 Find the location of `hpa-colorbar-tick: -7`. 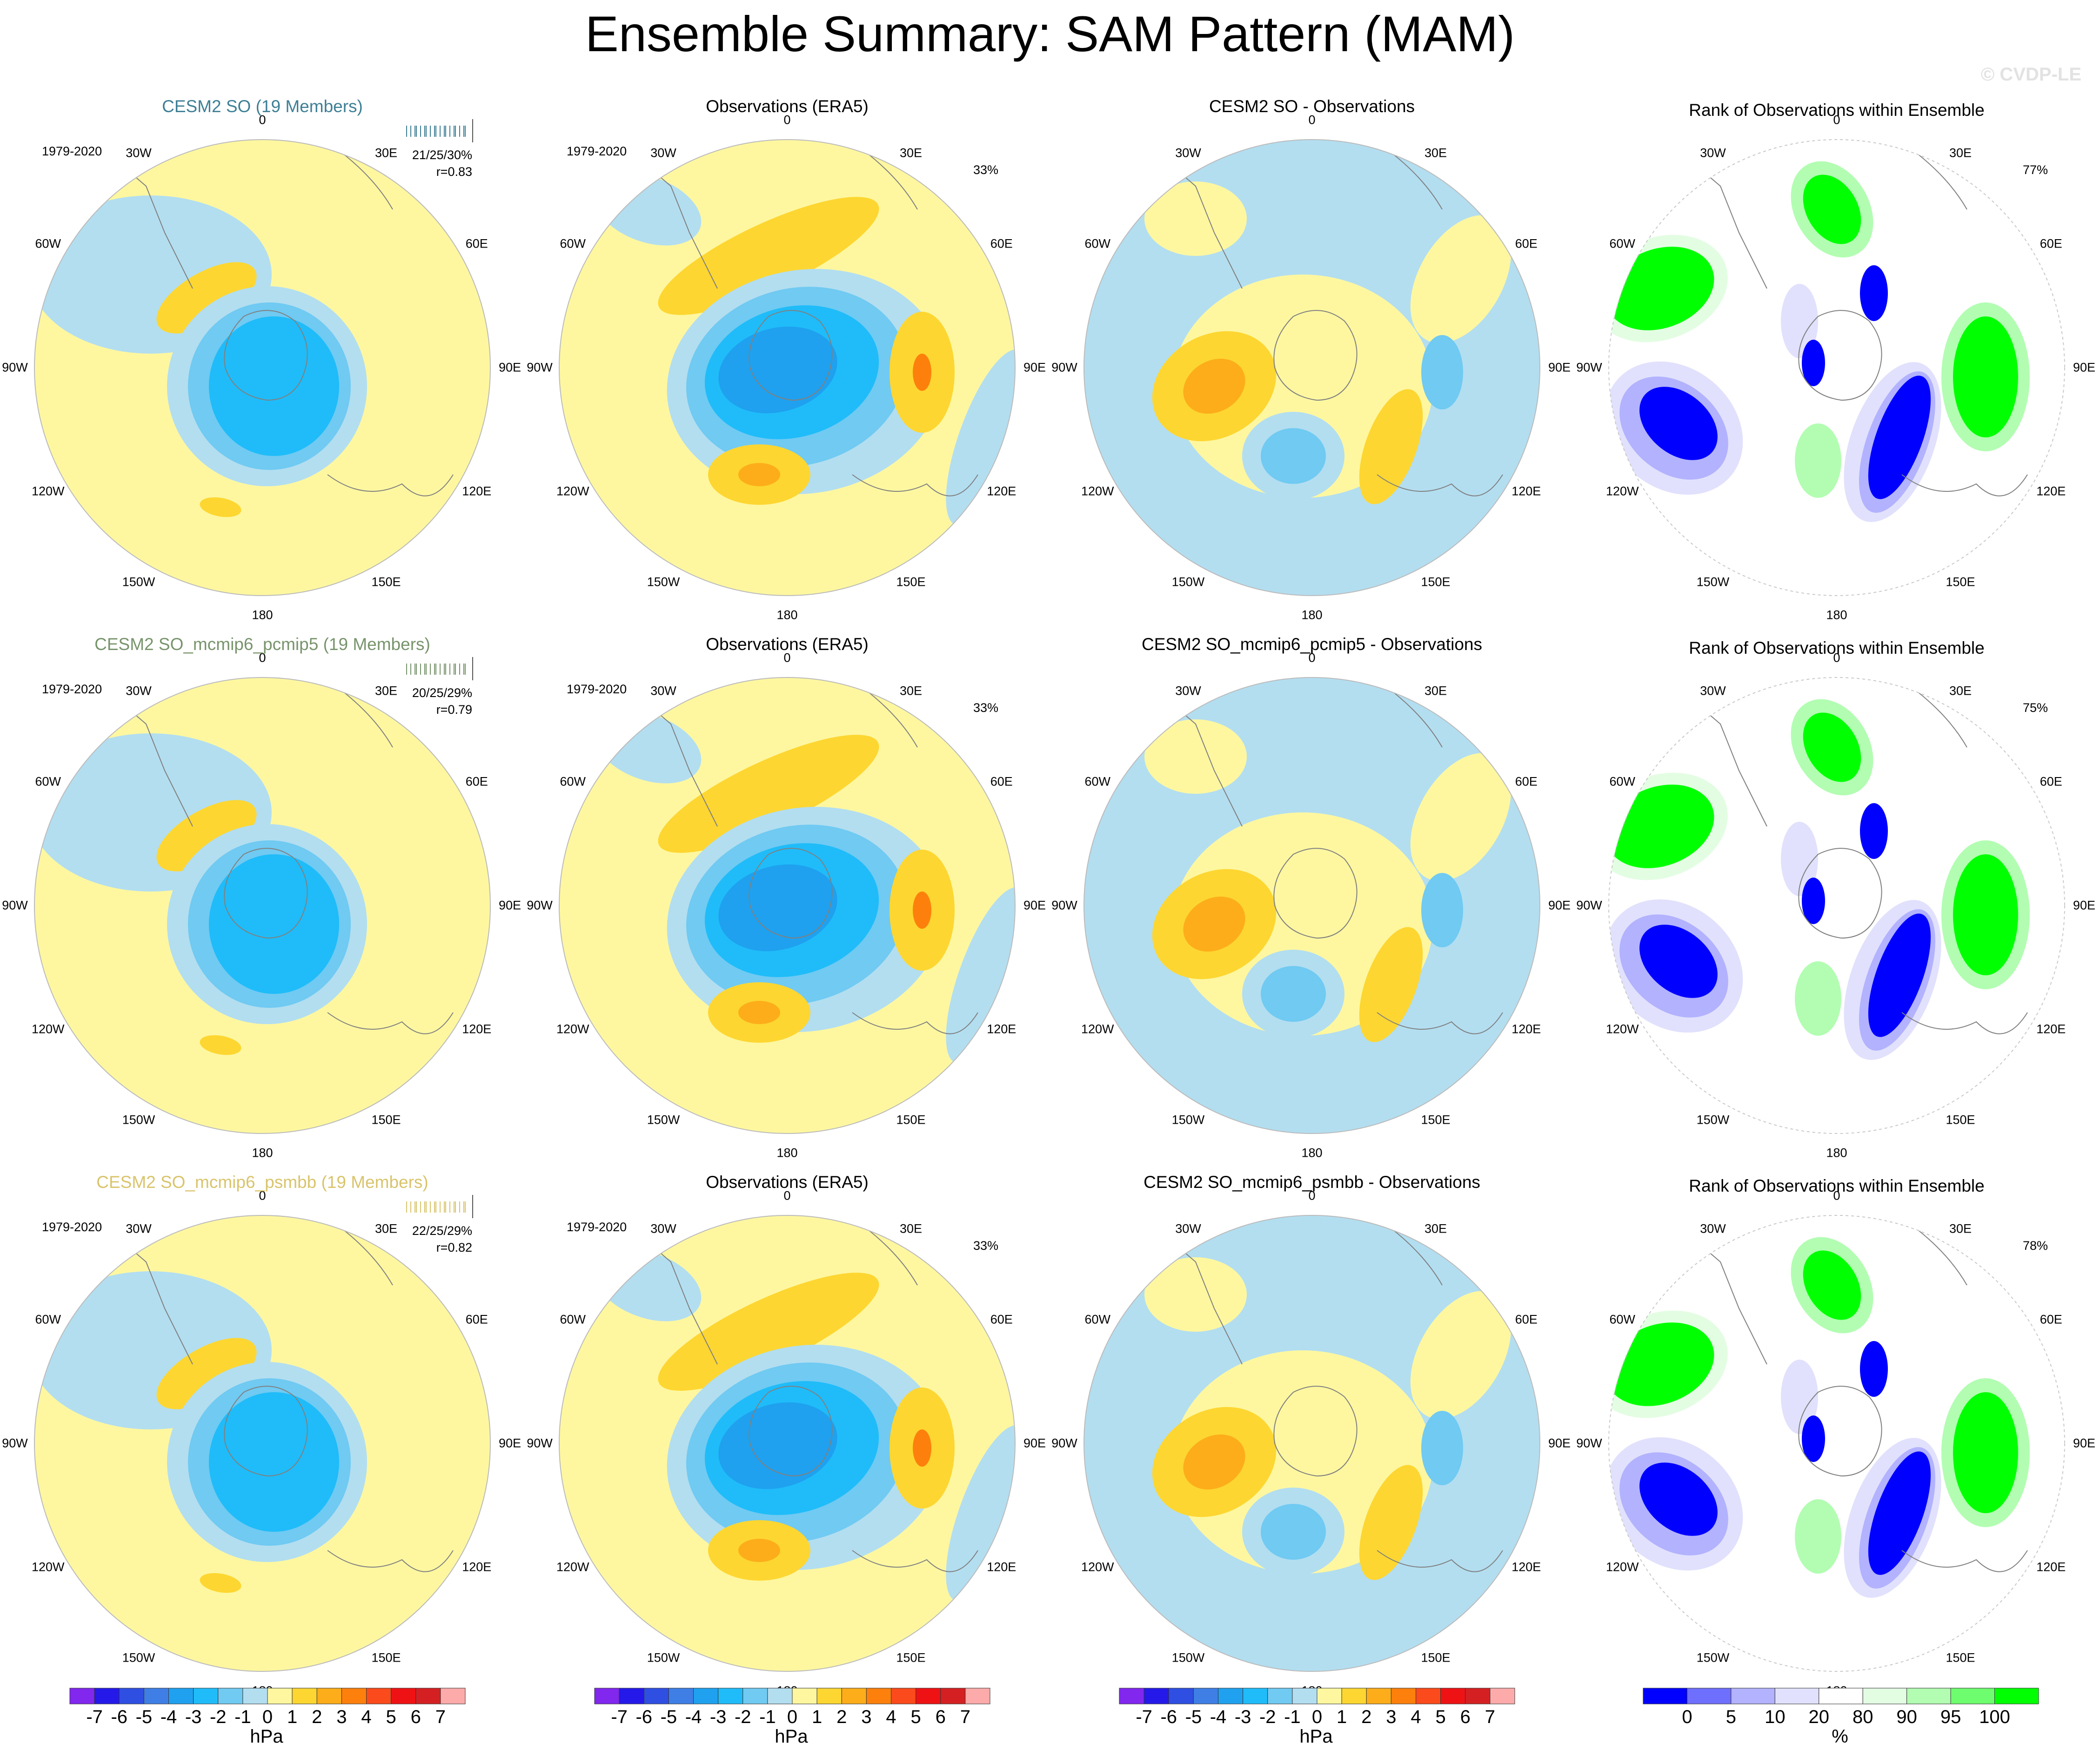

hpa-colorbar-tick: -7 is located at coordinates (1144, 1717).